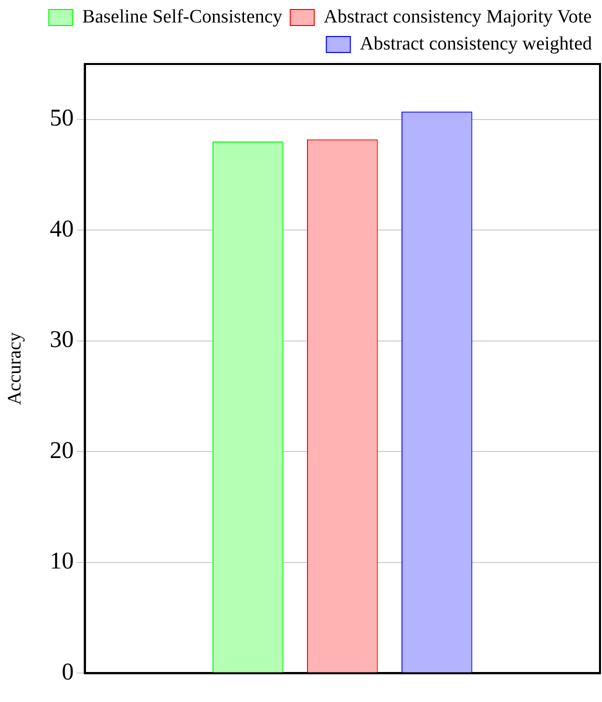 Image resolution: width=602 pixels, height=702 pixels. What do you see at coordinates (182, 17) in the screenshot?
I see `legend-label: Baseline Self-Consistency` at bounding box center [182, 17].